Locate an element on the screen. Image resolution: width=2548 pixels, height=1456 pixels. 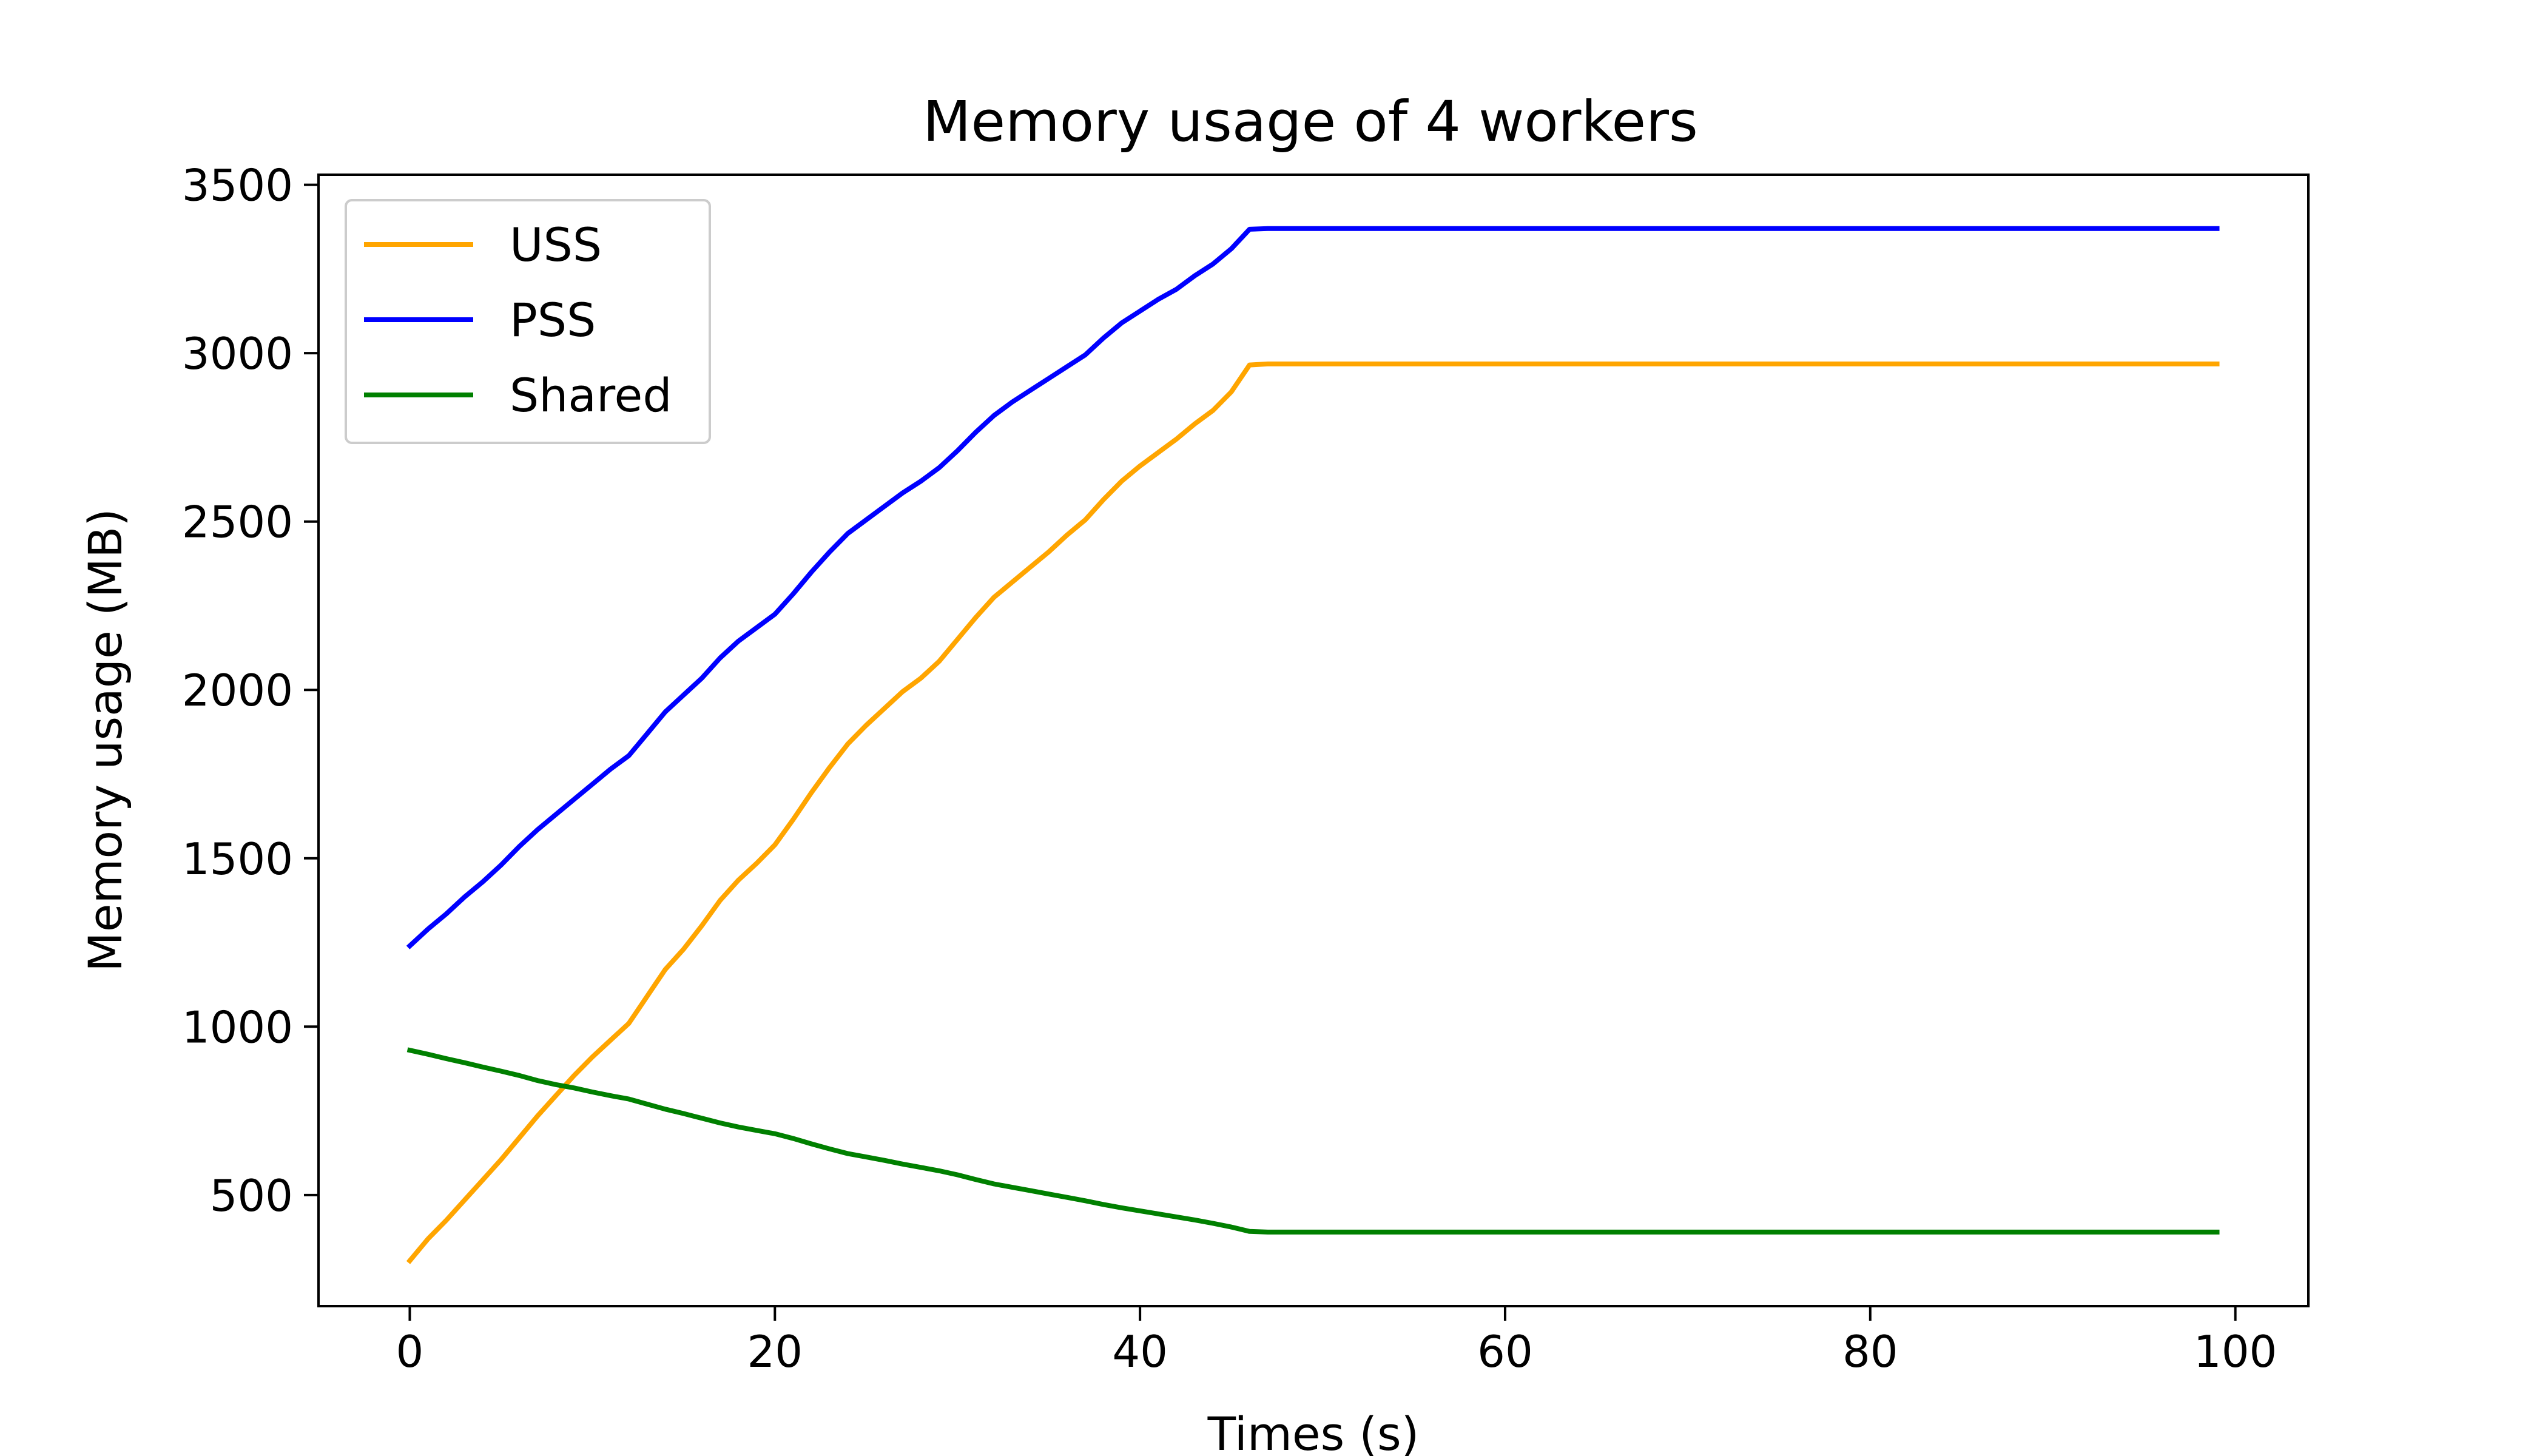
legend-box is located at coordinates (528, 321).